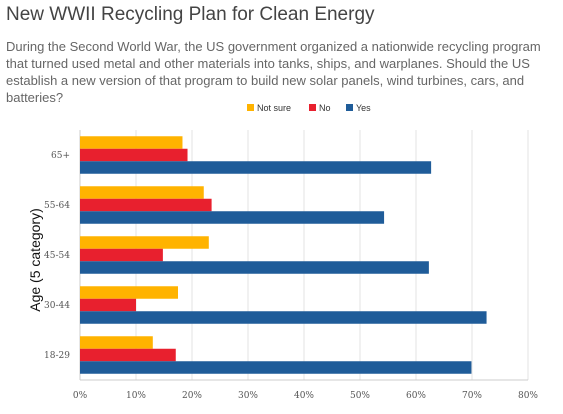  Describe the element at coordinates (416, 396) in the screenshot. I see `x-tick-label: 60%` at that location.